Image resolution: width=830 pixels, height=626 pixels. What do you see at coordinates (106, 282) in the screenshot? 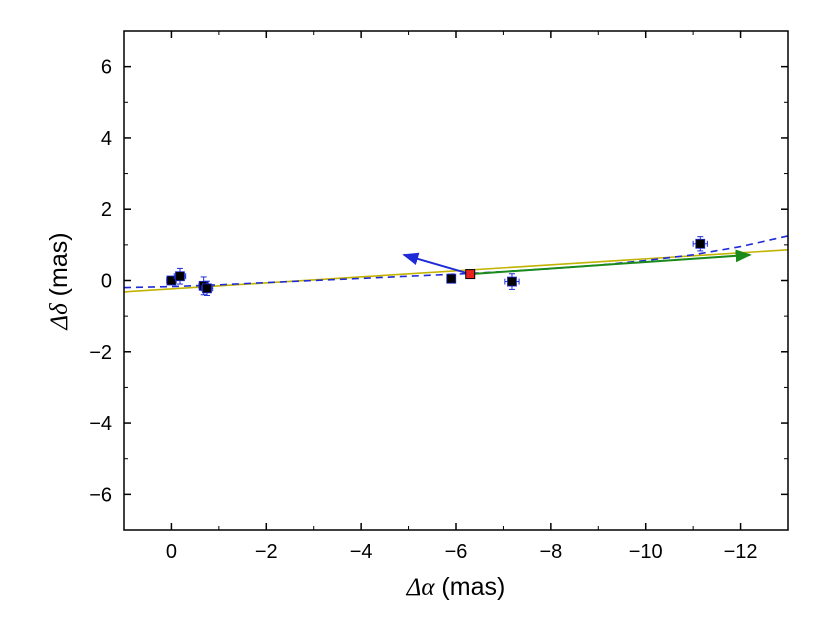
I see `y-tick-label: 0` at bounding box center [106, 282].